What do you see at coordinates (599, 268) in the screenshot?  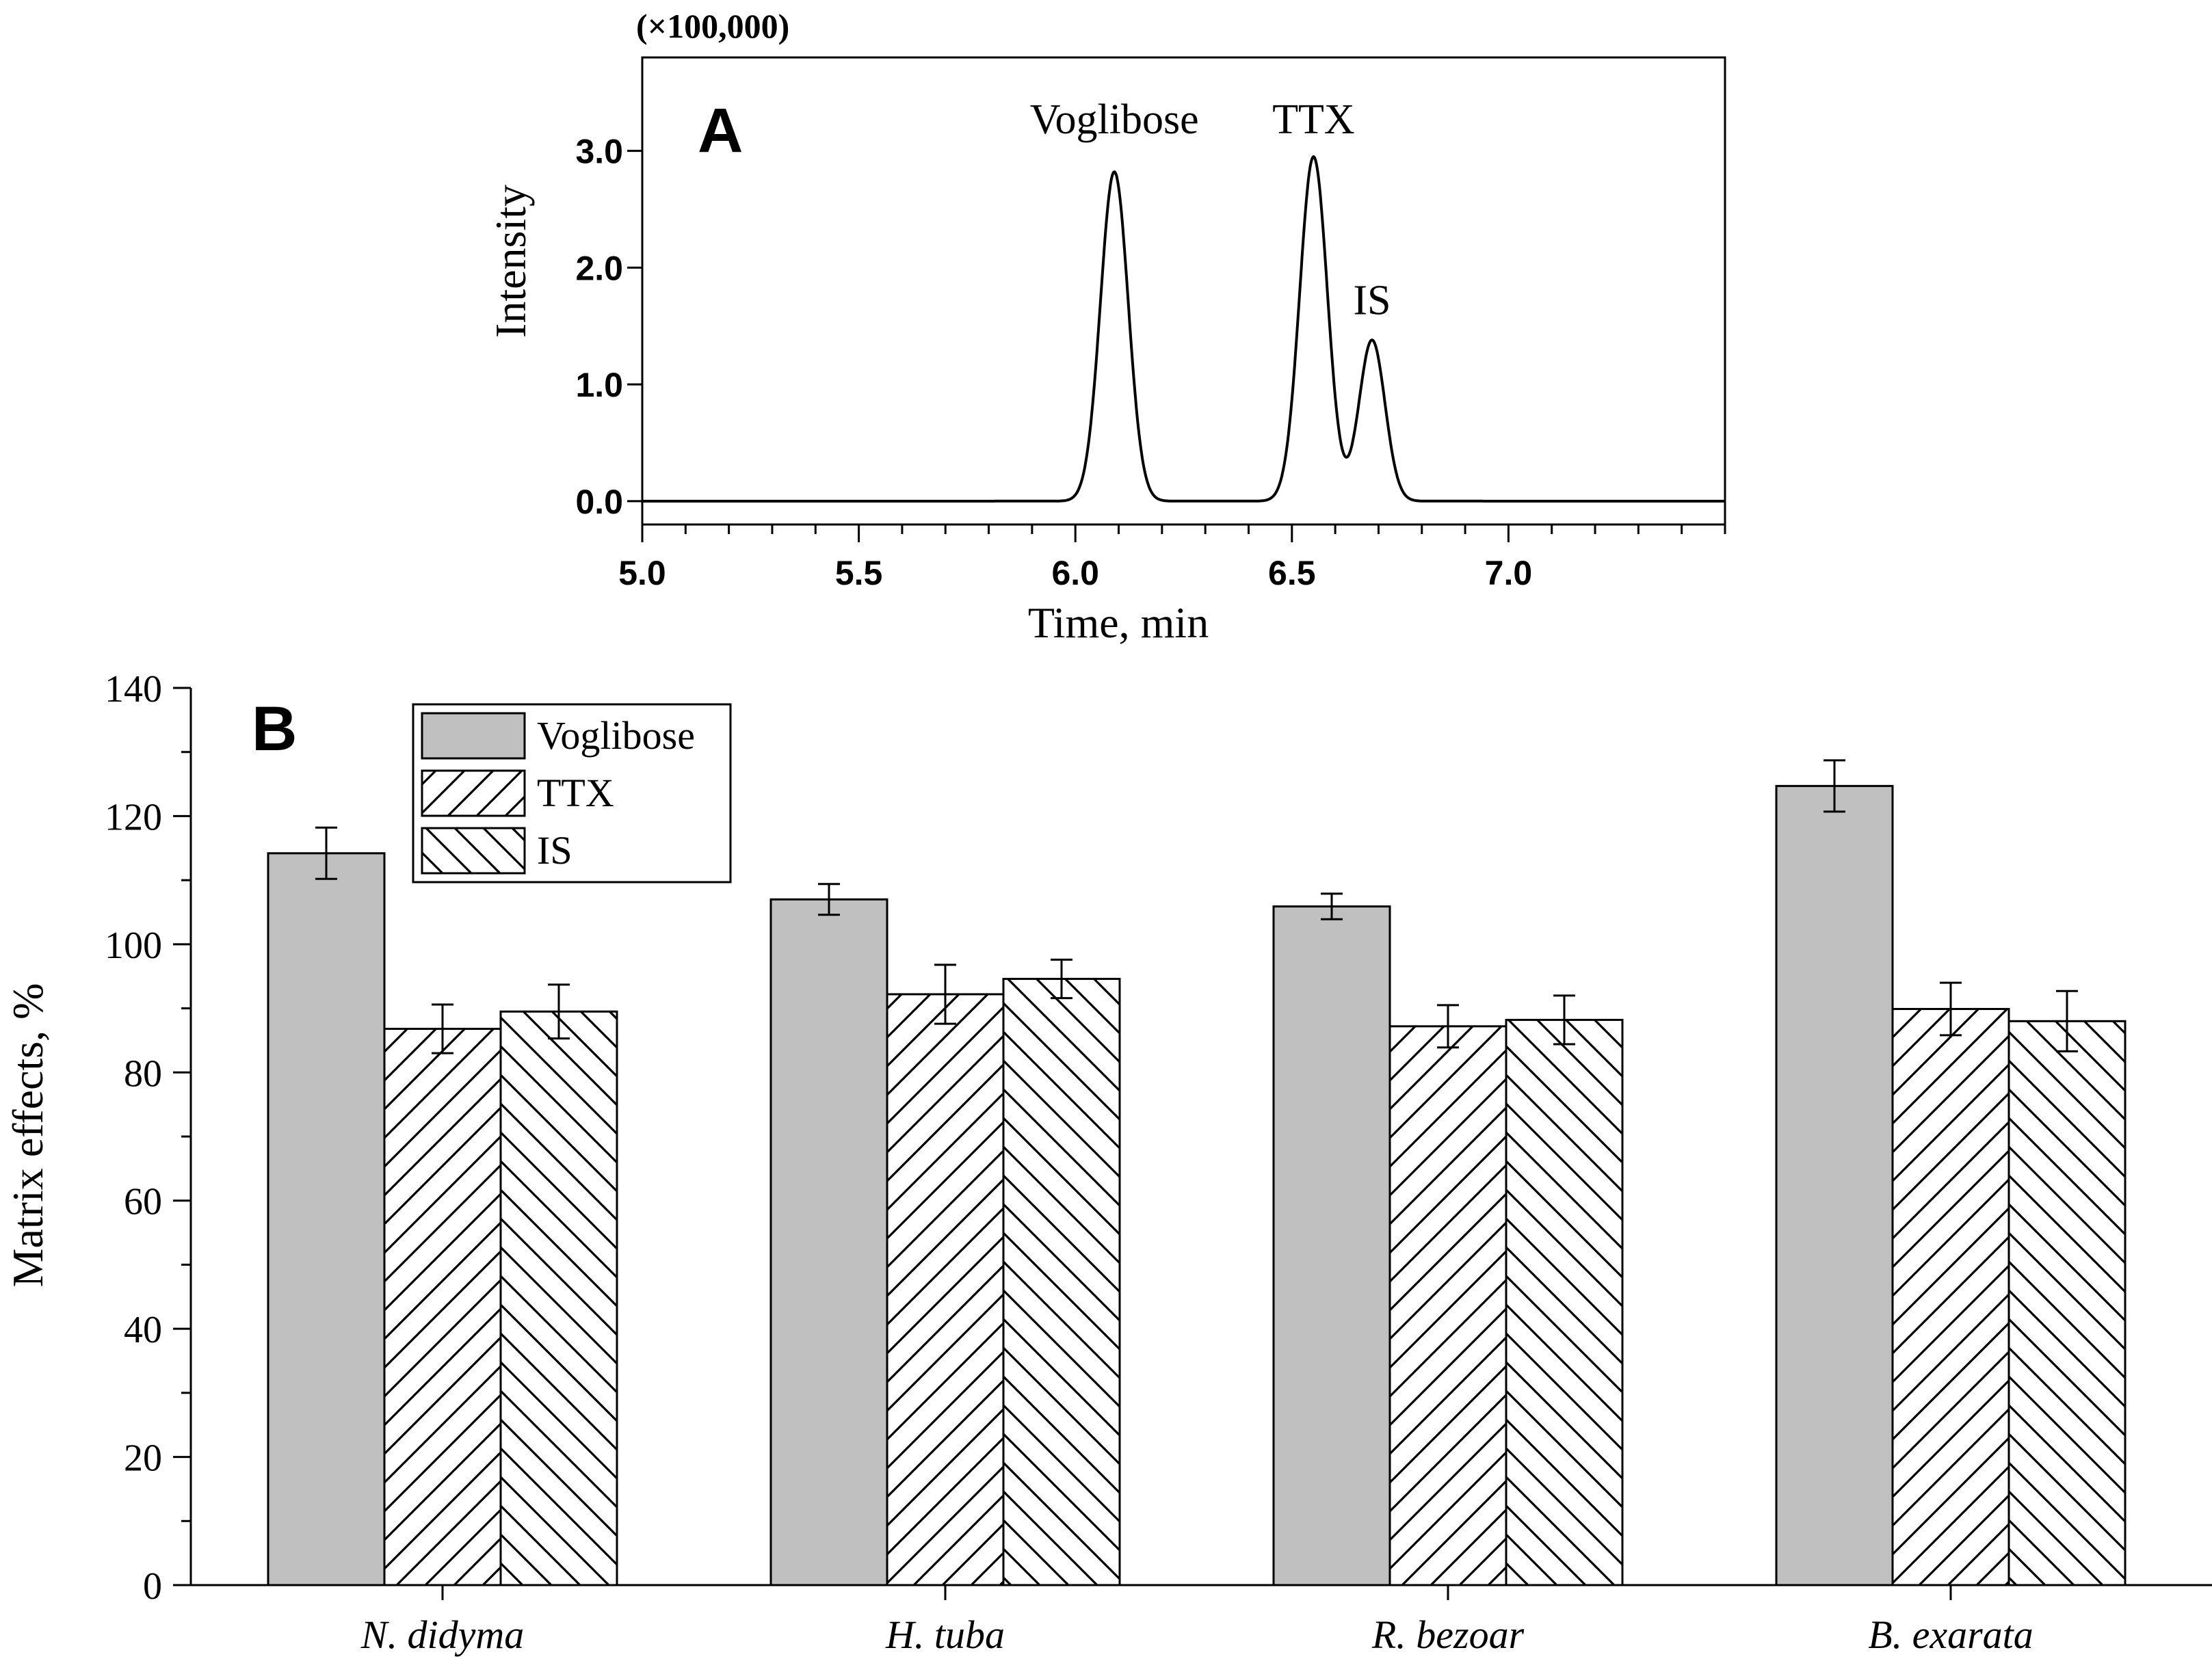 I see `chromatogram-y-tick-label: 2.0` at bounding box center [599, 268].